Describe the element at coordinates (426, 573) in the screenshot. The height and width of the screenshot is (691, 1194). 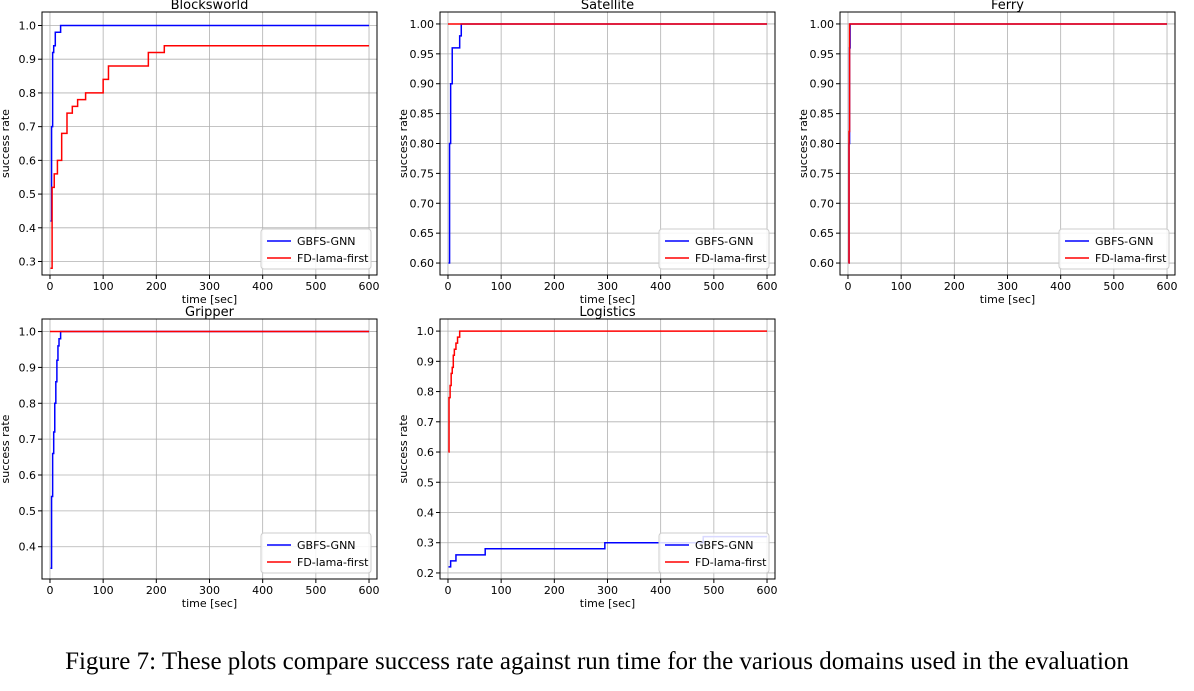
I see `y-tick-label: 0.2` at that location.